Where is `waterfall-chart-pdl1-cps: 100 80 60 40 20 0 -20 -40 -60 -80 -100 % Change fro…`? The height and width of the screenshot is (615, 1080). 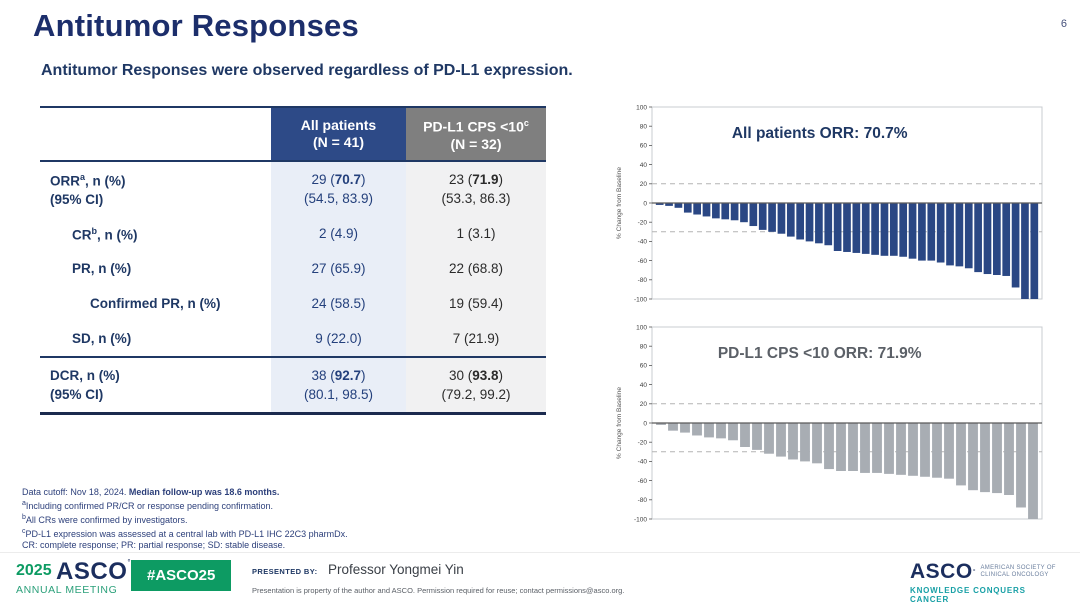 waterfall-chart-pdl1-cps: 100 80 60 40 20 0 -20 -40 -60 -80 -100 % Change fro… is located at coordinates (832, 429).